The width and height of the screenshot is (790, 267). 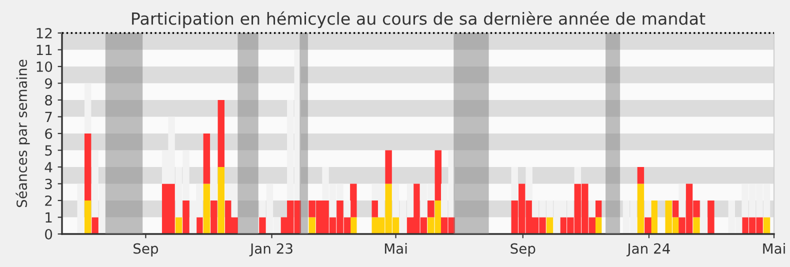 What do you see at coordinates (270, 249) in the screenshot?
I see `x-tick-label: Jan 23` at bounding box center [270, 249].